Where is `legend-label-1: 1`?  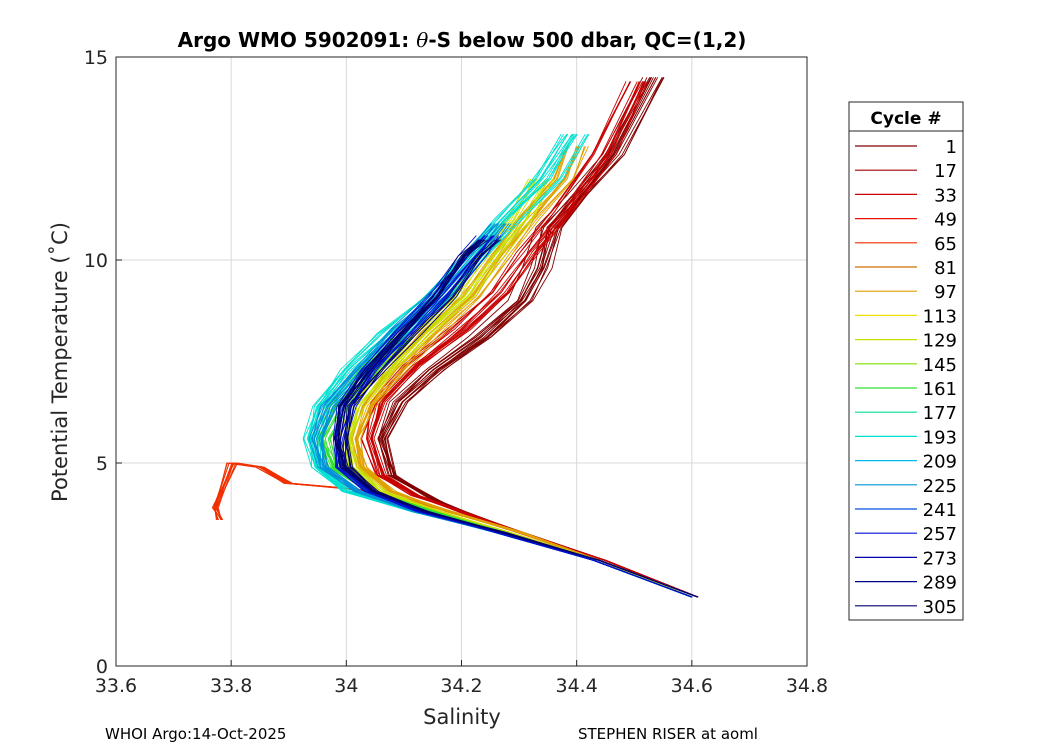 legend-label-1: 1 is located at coordinates (951, 147).